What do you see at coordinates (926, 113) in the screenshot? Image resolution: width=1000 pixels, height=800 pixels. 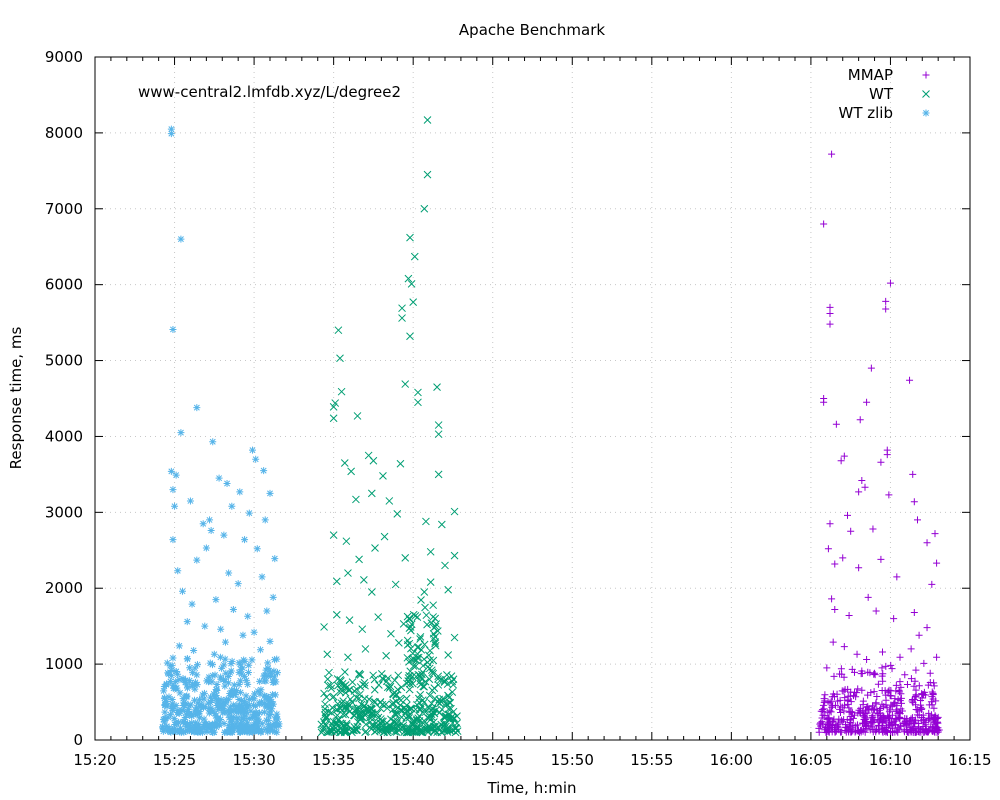 I see `legend-marker` at bounding box center [926, 113].